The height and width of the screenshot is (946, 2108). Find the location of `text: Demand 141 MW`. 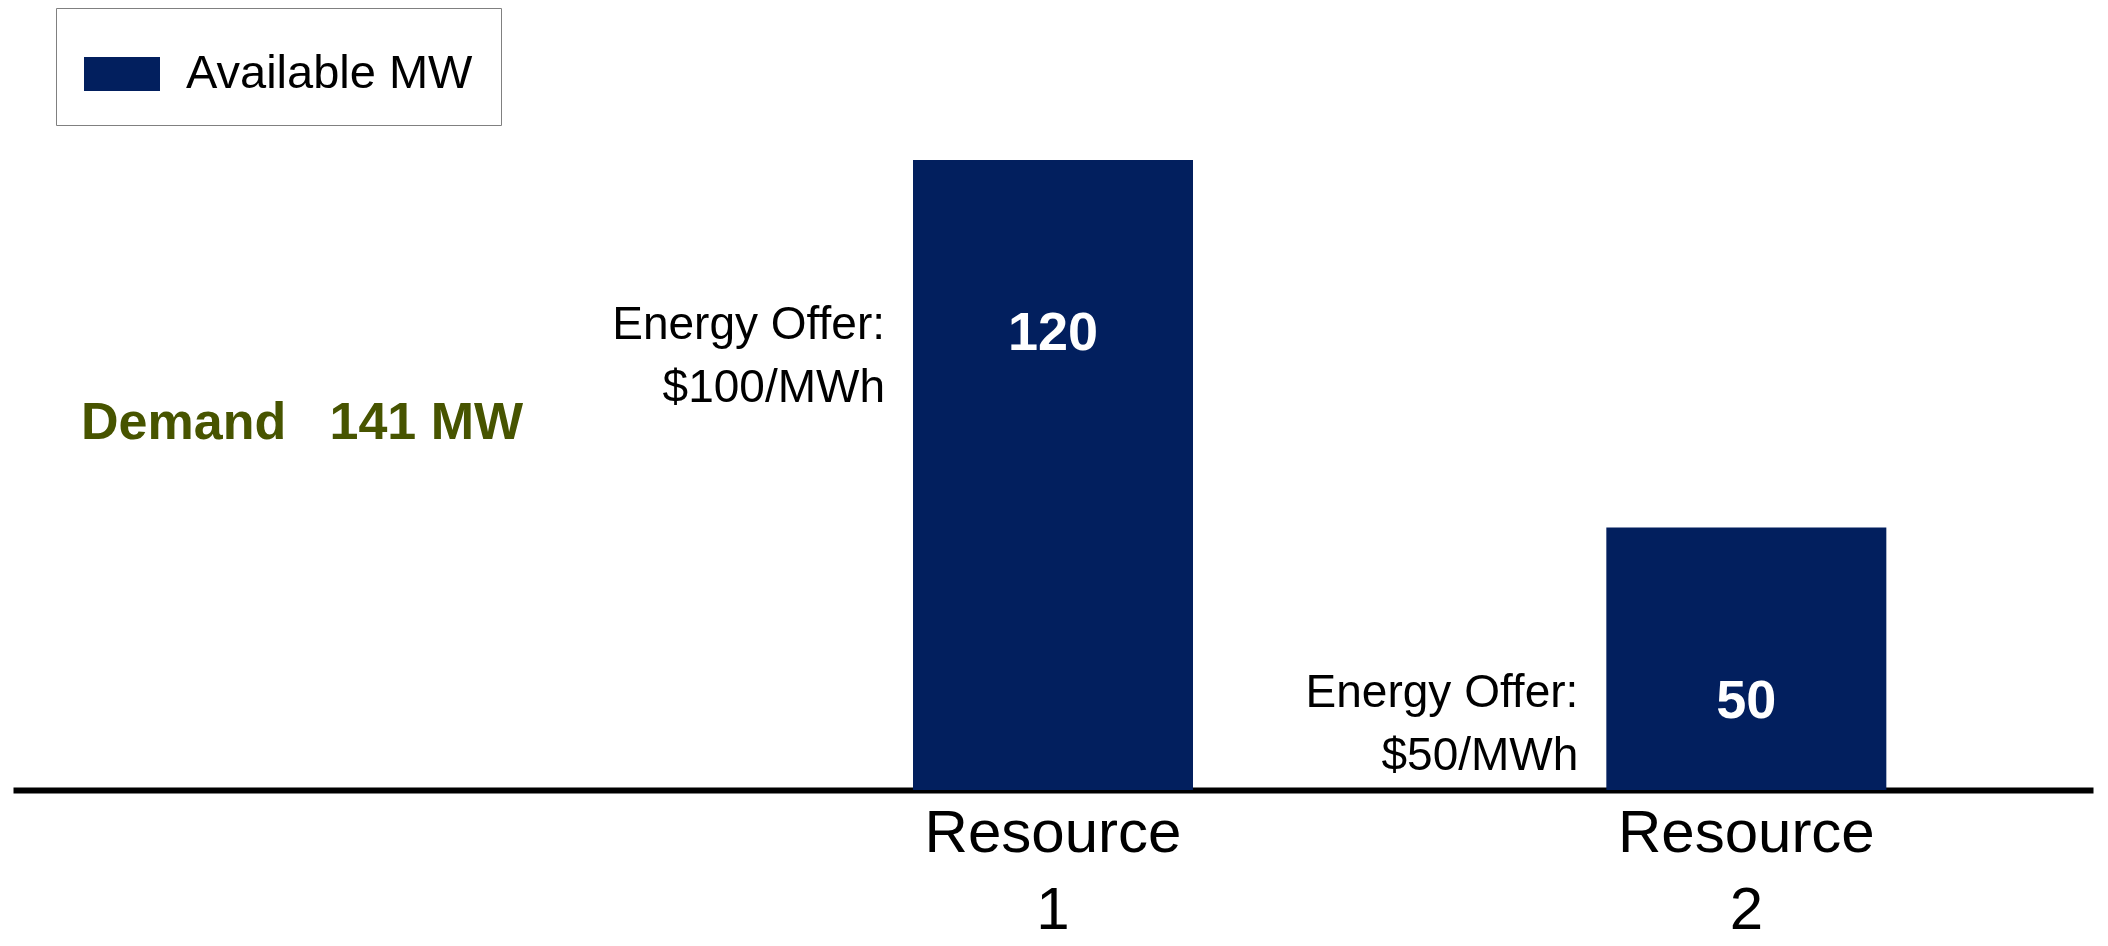

text: Demand 141 MW is located at coordinates (303, 421).